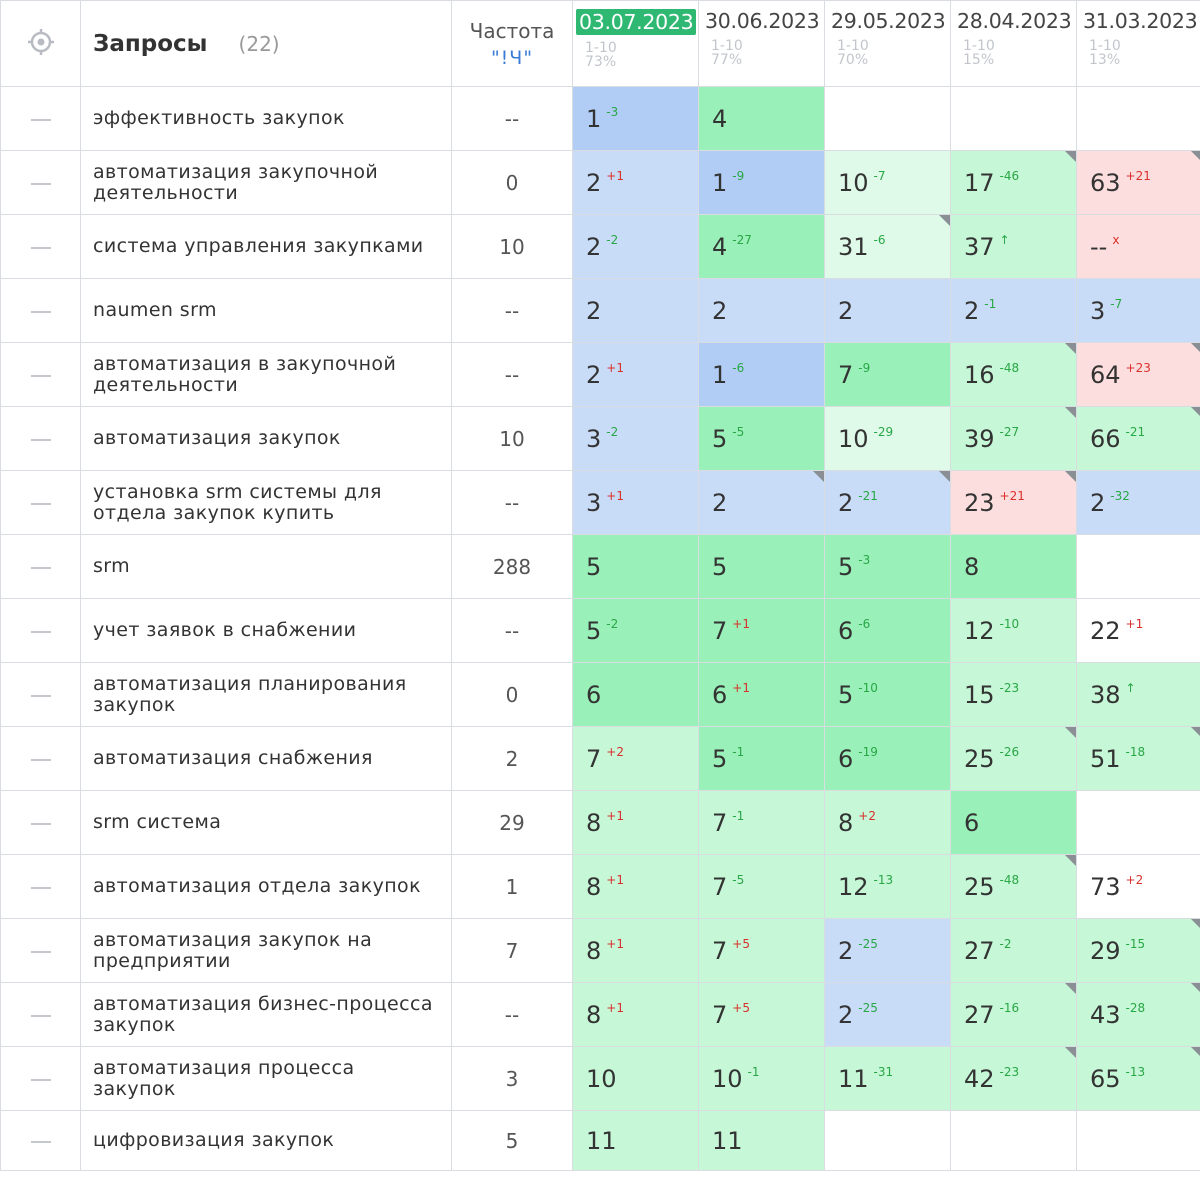 The image size is (1200, 1189). What do you see at coordinates (761, 118) in the screenshot?
I see `position-cell: 4` at bounding box center [761, 118].